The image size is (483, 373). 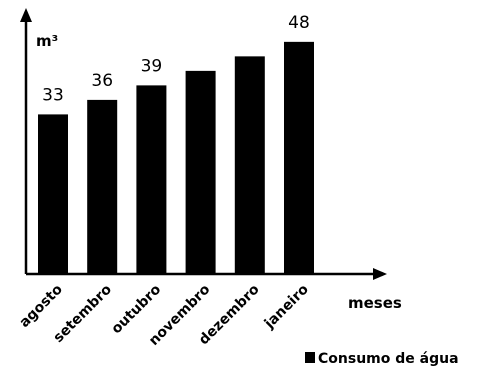 What do you see at coordinates (53, 194) in the screenshot?
I see `bar-agosto` at bounding box center [53, 194].